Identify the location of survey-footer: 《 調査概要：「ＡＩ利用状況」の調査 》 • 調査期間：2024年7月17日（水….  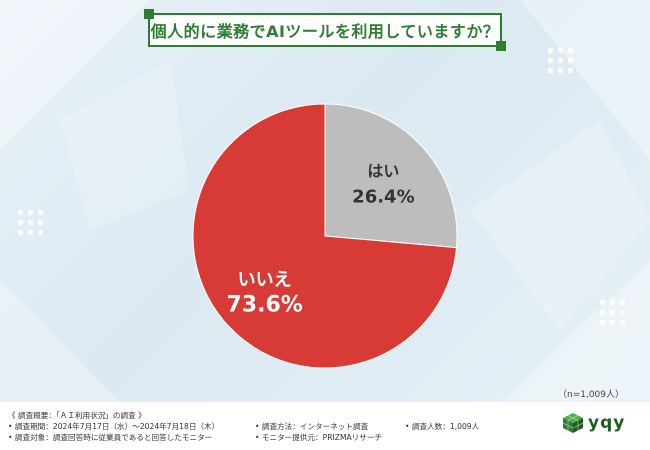
(325, 426).